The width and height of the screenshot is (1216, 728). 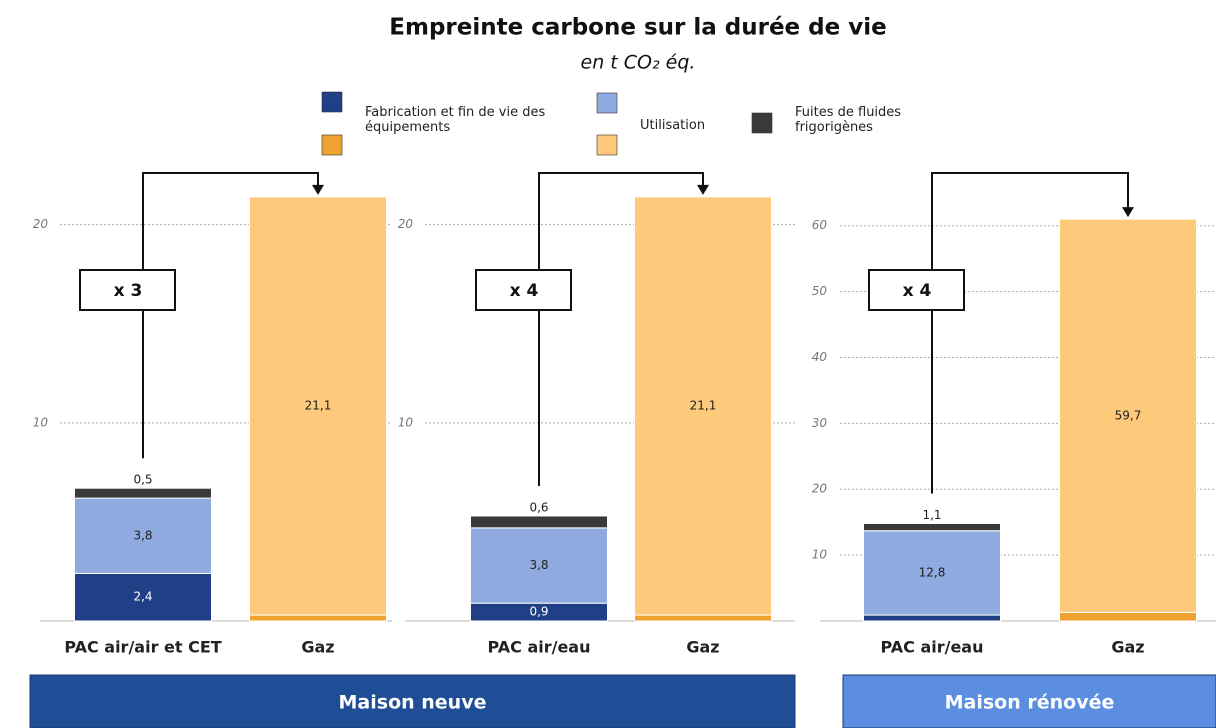 I want to click on x-tick-label: PAC air/air et CET, so click(x=142, y=647).